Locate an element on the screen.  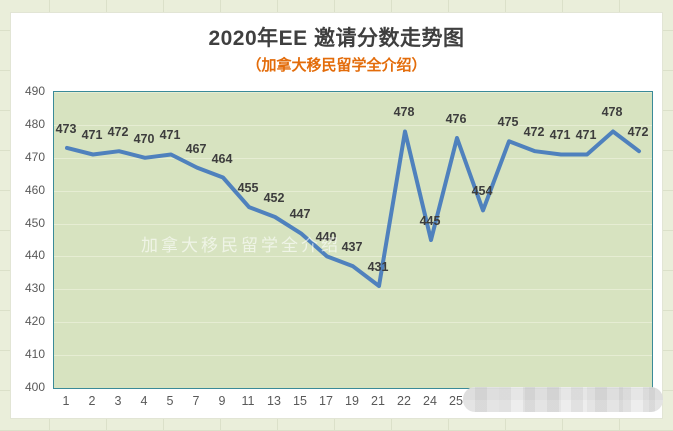
data-label: 467 is located at coordinates (196, 148).